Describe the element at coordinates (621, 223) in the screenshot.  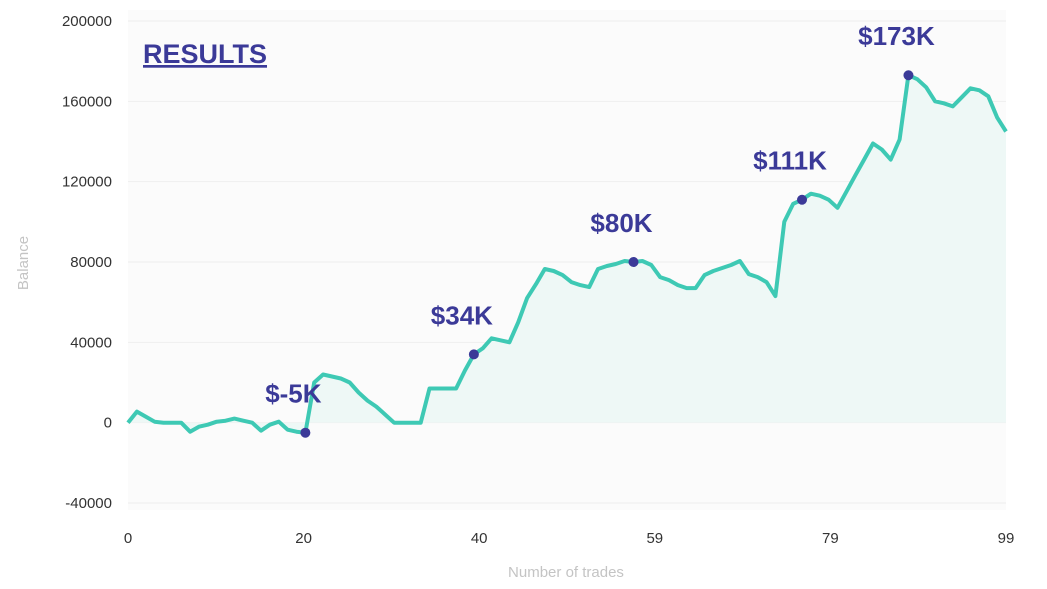
I see `annotation-label: $80K` at that location.